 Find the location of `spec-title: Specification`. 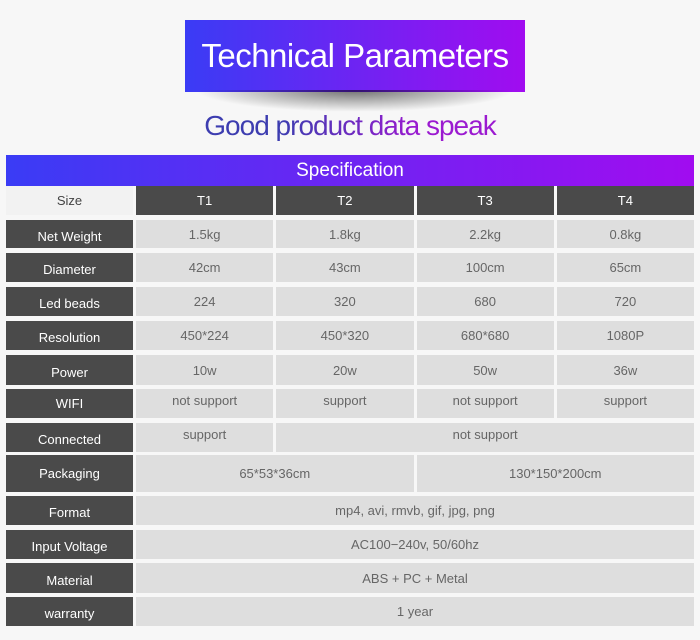

spec-title: Specification is located at coordinates (350, 170).